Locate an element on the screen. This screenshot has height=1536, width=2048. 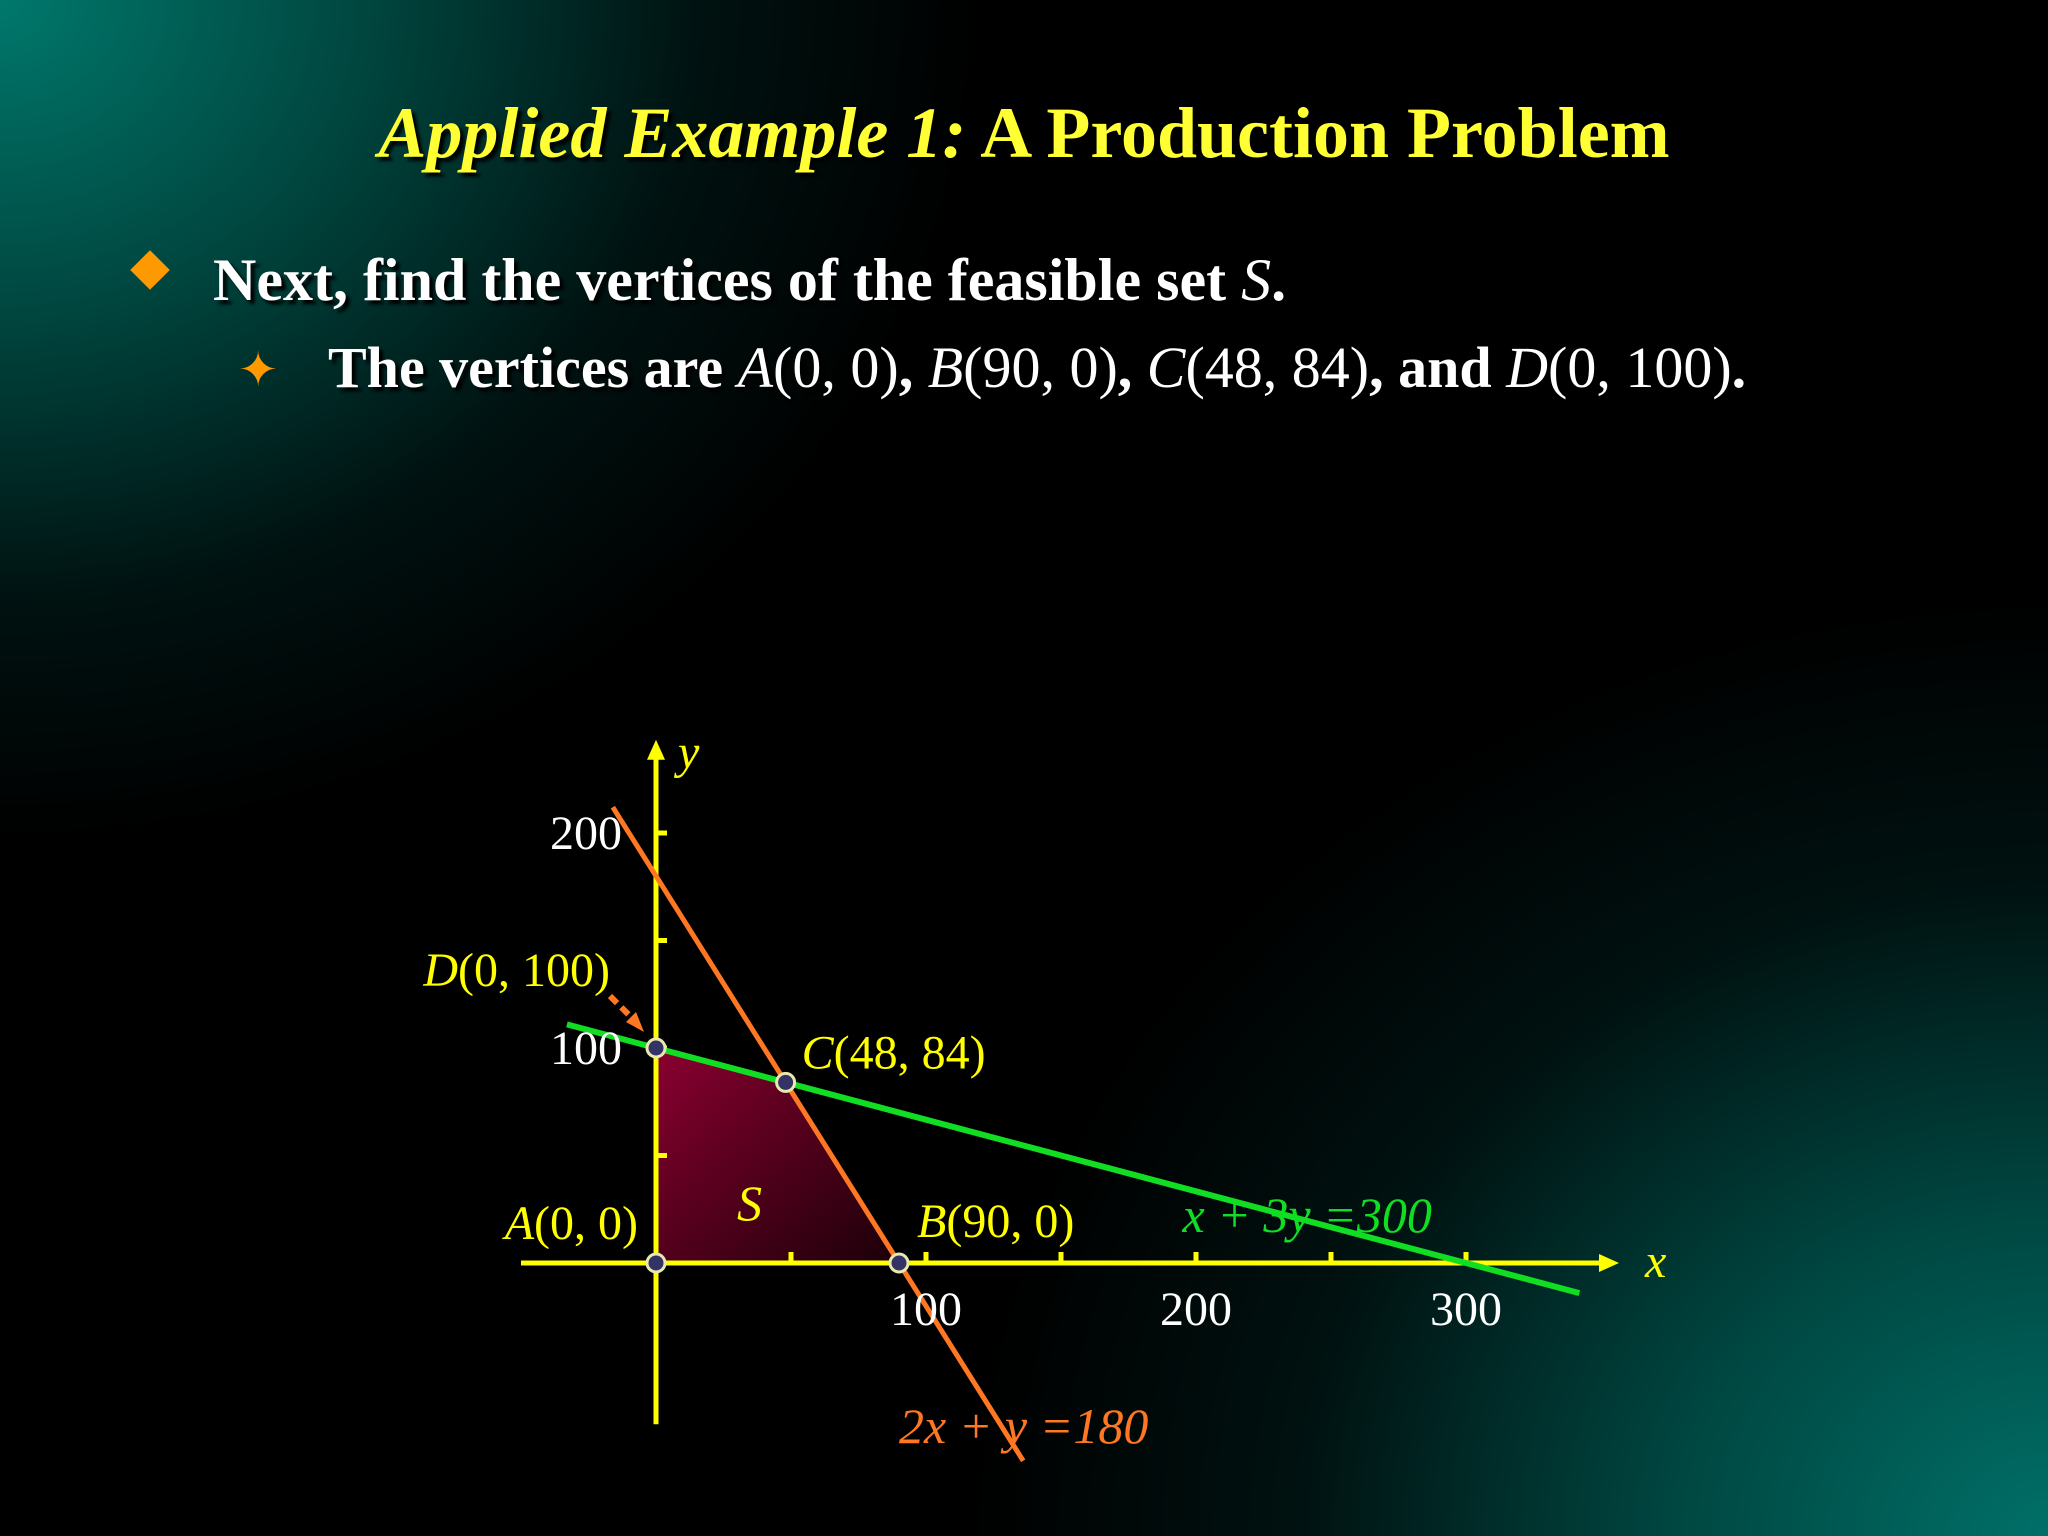
vertex-label-C: C(48, 84) is located at coordinates (894, 1052).